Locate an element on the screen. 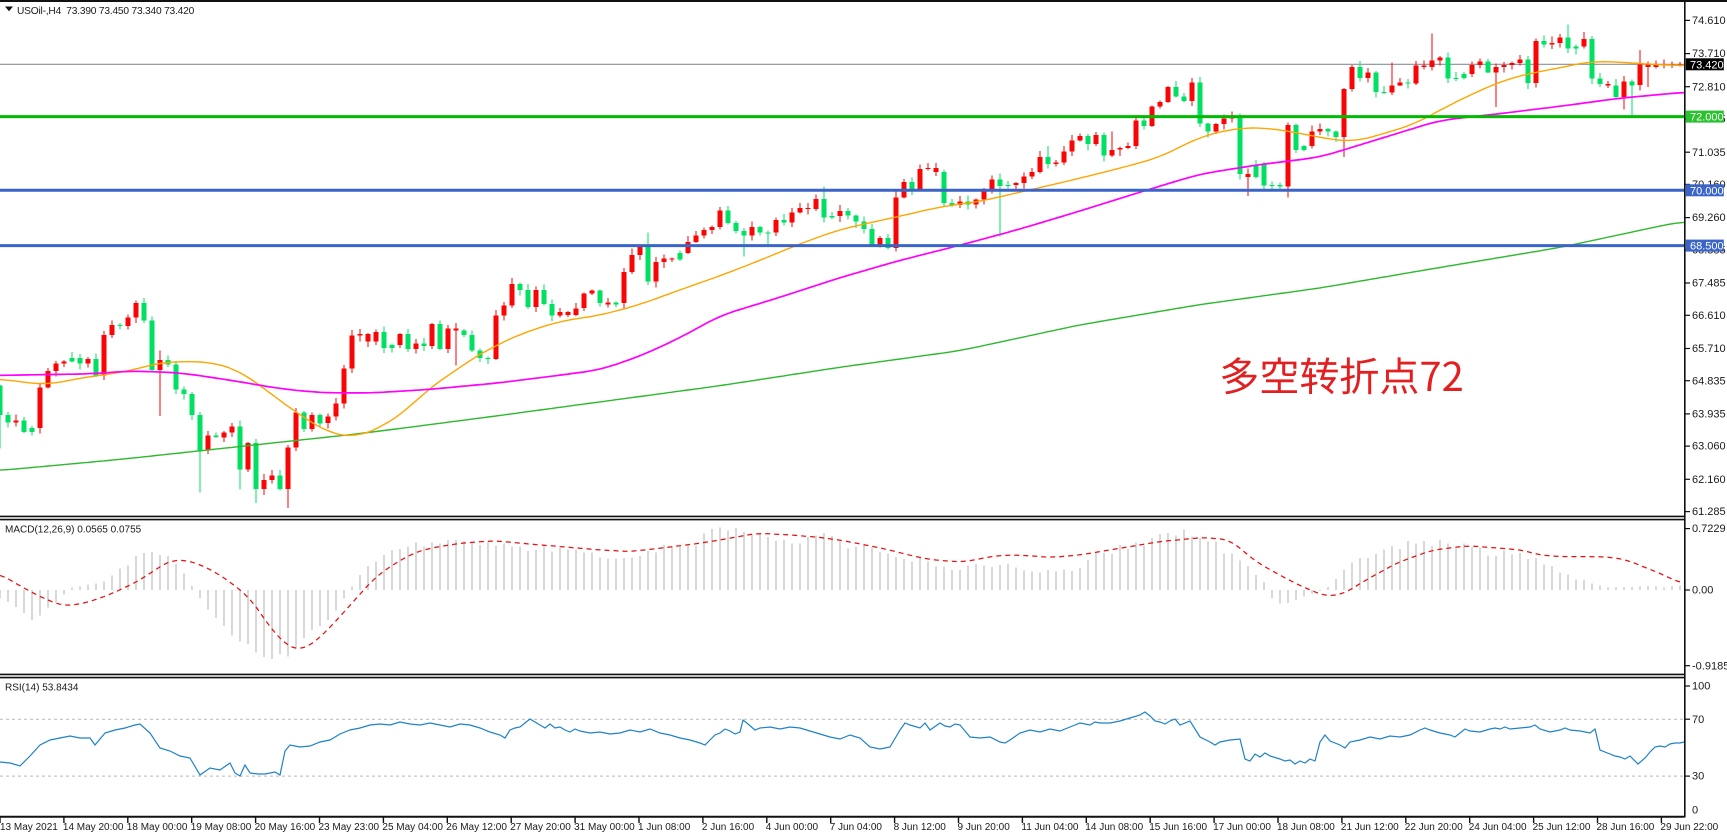 The width and height of the screenshot is (1727, 835). svg-text: 70 is located at coordinates (1698, 720).